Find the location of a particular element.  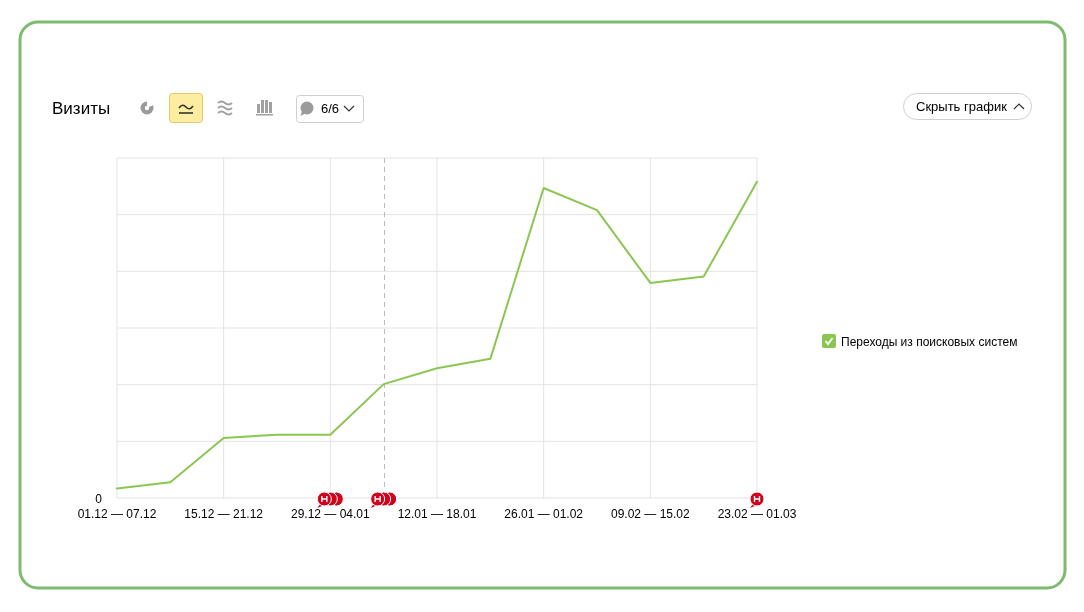

chart-title: Визиты is located at coordinates (81, 108).